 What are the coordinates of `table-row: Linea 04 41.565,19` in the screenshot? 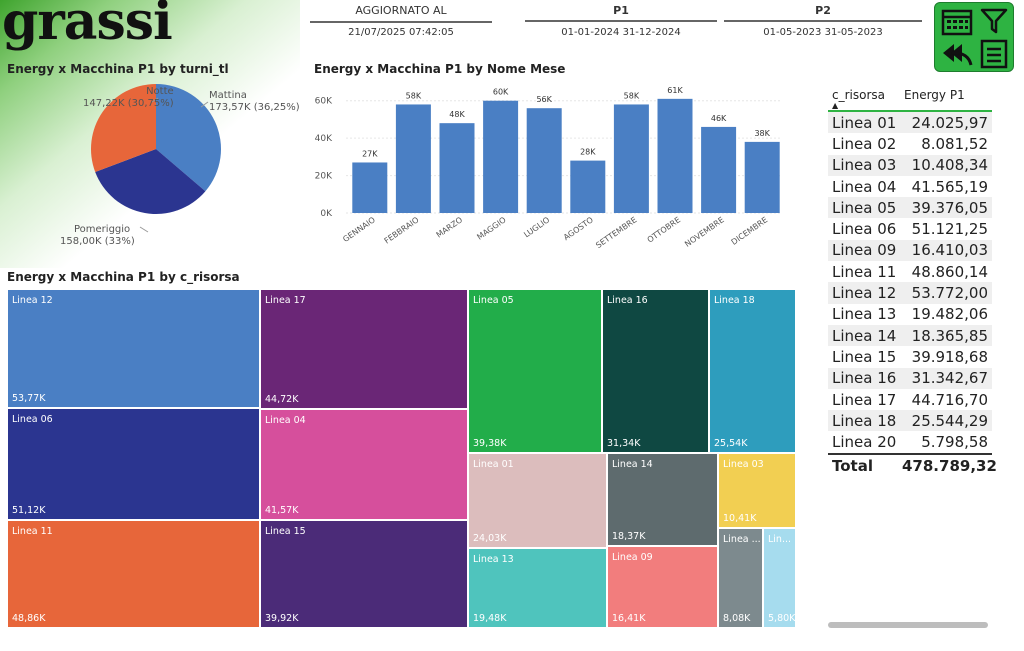 It's located at (910, 186).